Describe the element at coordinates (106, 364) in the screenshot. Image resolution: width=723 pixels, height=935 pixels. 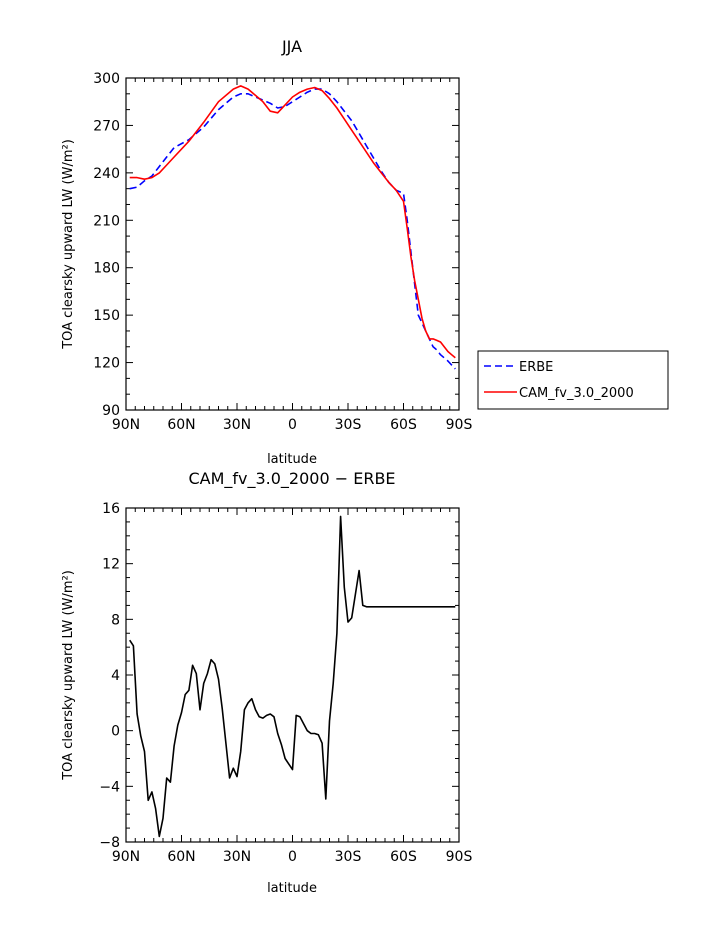
I see `top-y-tick-label: 120` at that location.